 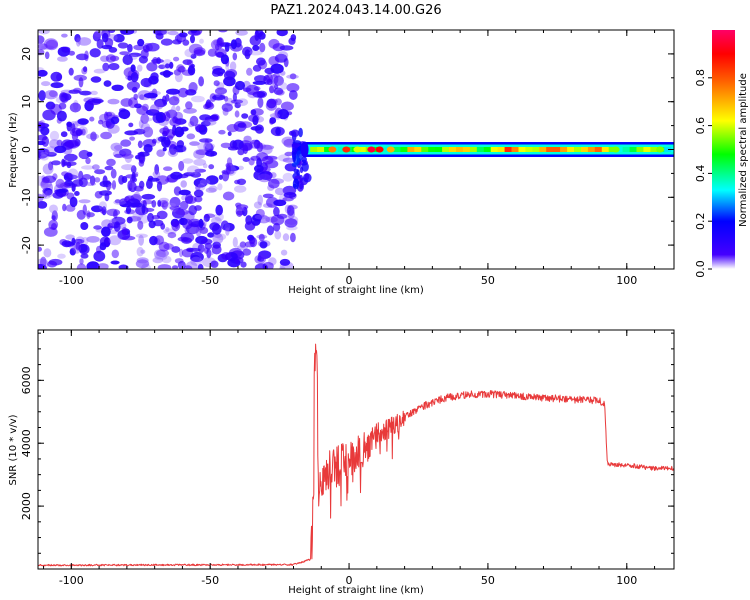 I want to click on x-tick-label: 0, so click(x=349, y=280).